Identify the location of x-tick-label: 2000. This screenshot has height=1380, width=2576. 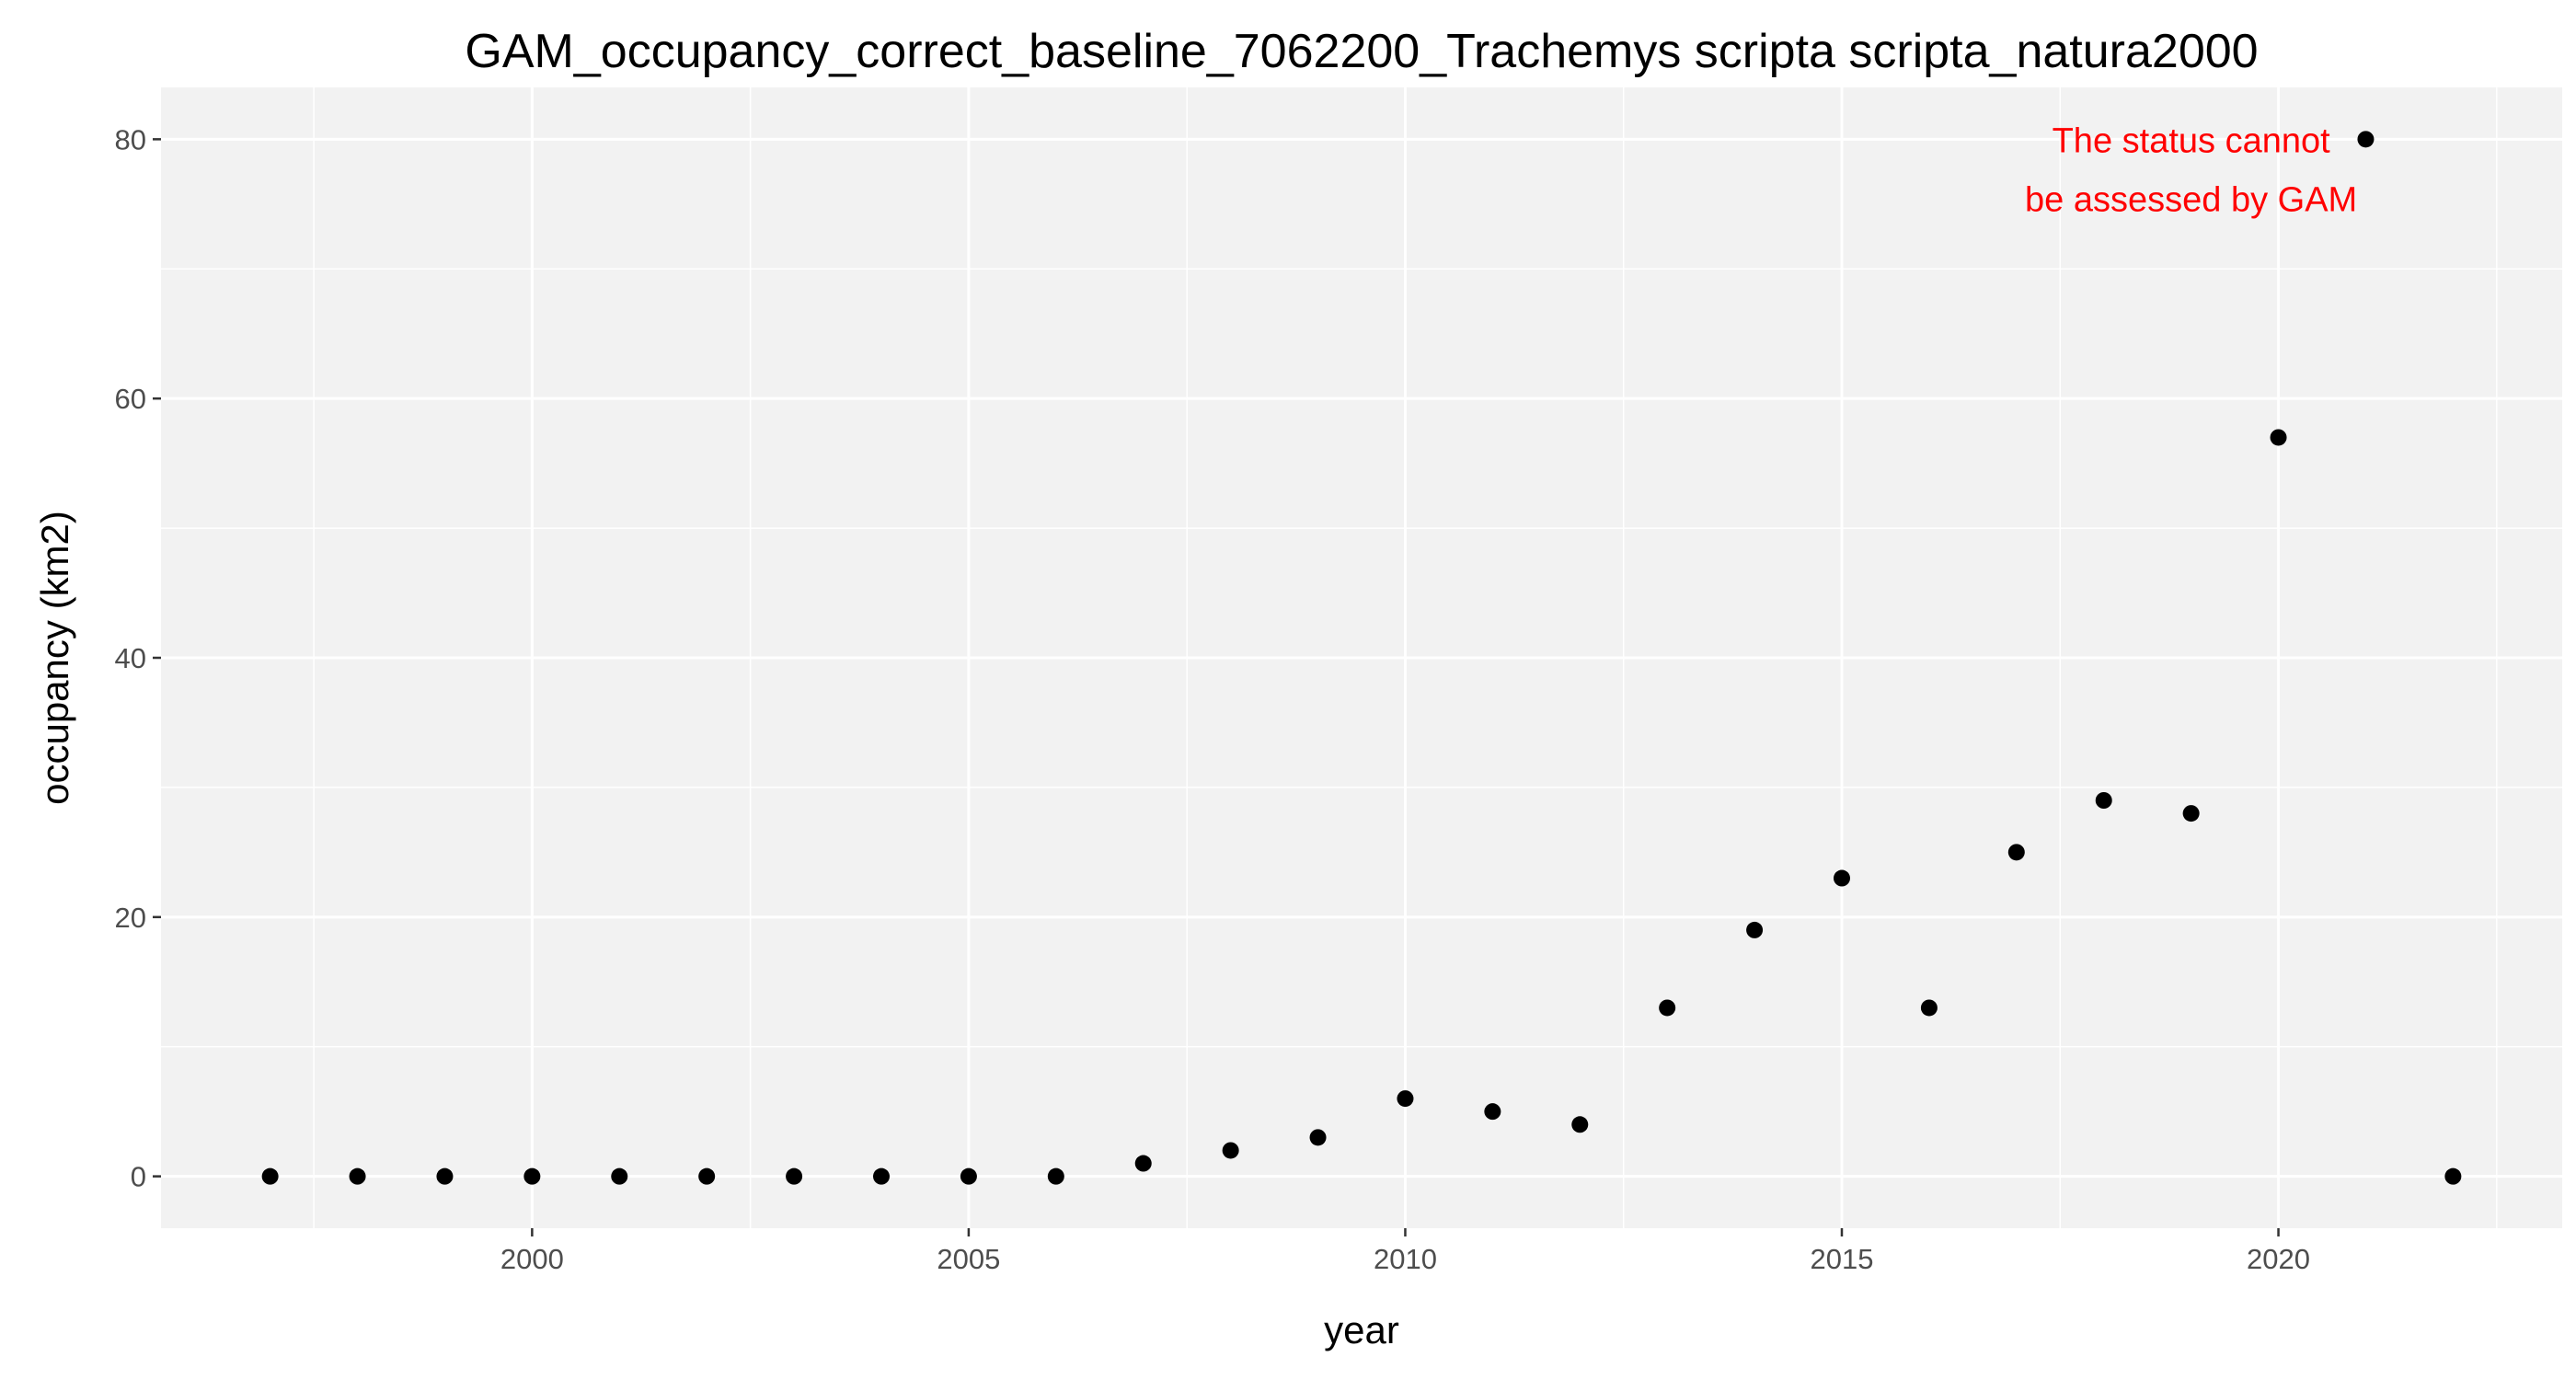
(532, 1259).